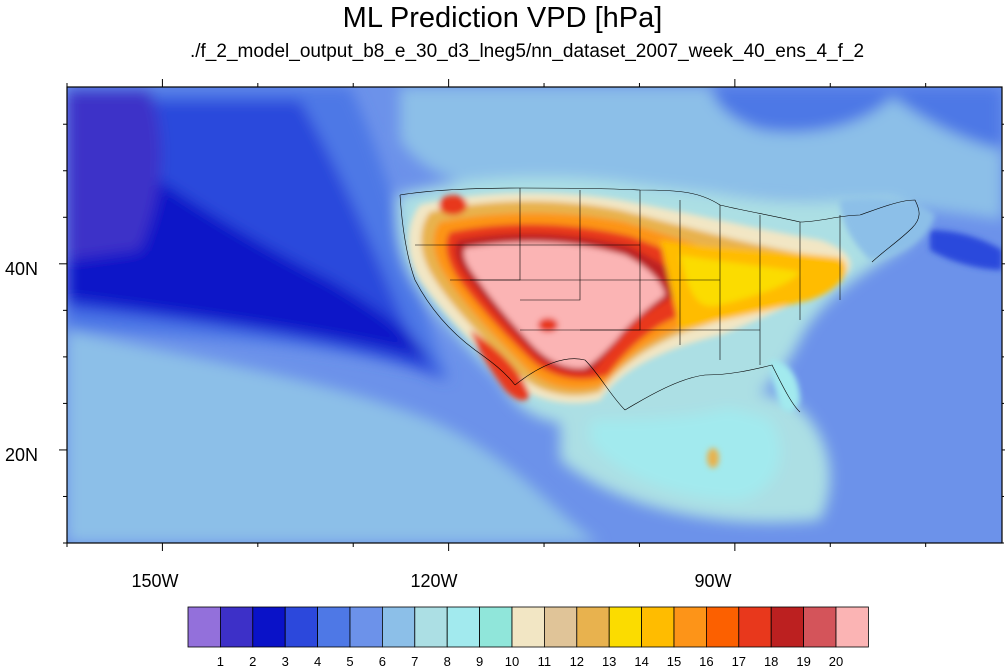 The width and height of the screenshot is (1005, 672). I want to click on colorbar-label: 20, so click(836, 661).